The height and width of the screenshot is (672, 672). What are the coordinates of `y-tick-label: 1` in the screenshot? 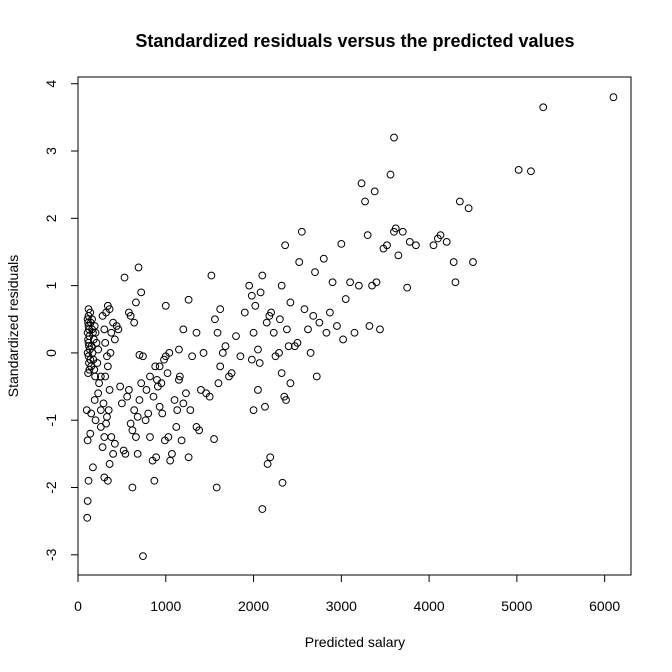 It's located at (51, 286).